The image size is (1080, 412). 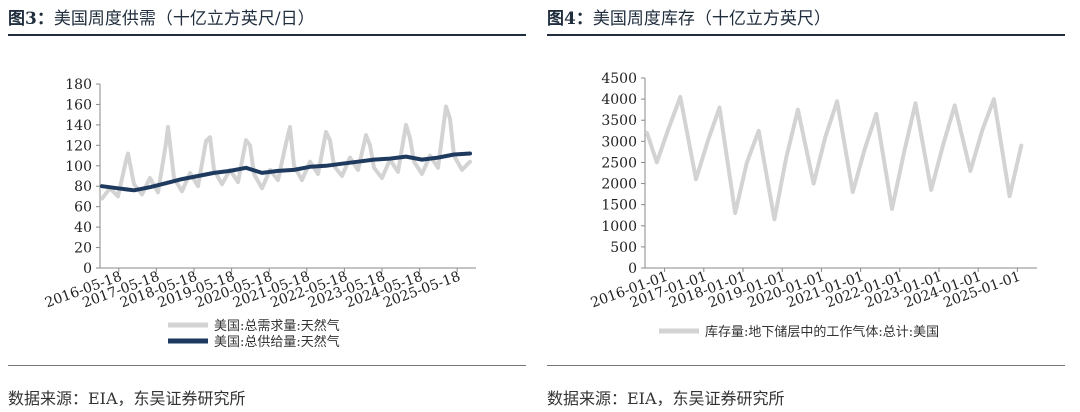 I want to click on y-tick-label: 80, so click(x=83, y=187).